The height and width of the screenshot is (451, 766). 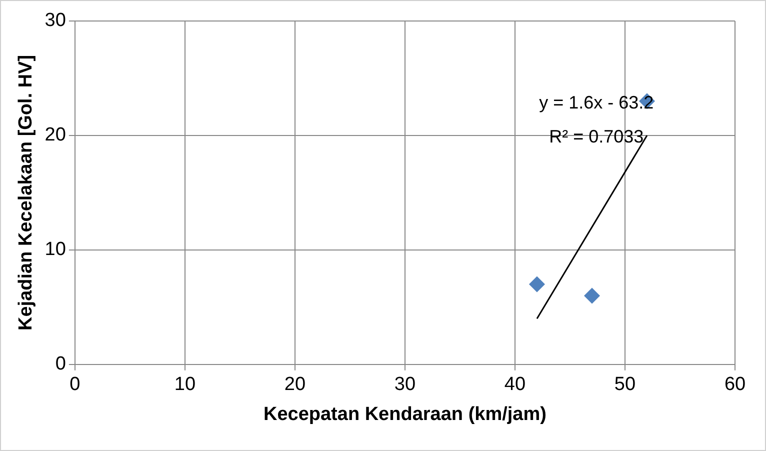 What do you see at coordinates (75, 385) in the screenshot?
I see `x-tick-label: 0` at bounding box center [75, 385].